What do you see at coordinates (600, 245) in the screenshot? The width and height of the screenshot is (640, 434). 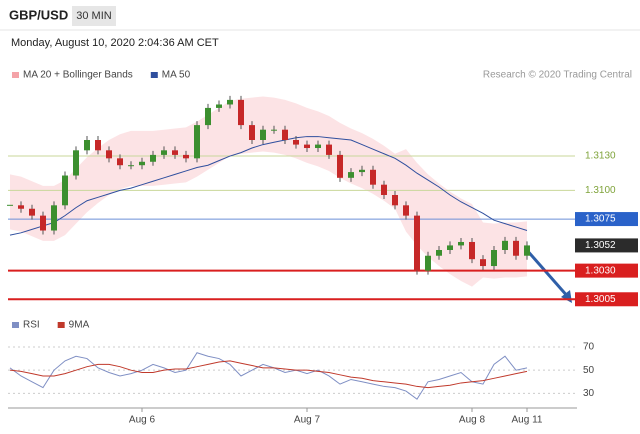 I see `level-label: 1.3052` at bounding box center [600, 245].